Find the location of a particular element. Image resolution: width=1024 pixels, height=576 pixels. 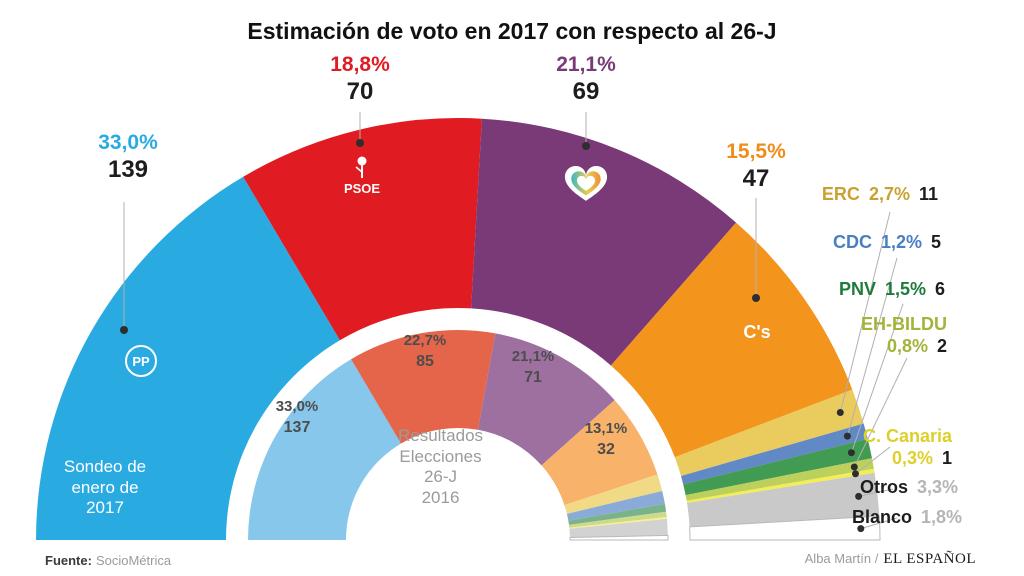

psoe-logo-text: PSOE is located at coordinates (362, 188).